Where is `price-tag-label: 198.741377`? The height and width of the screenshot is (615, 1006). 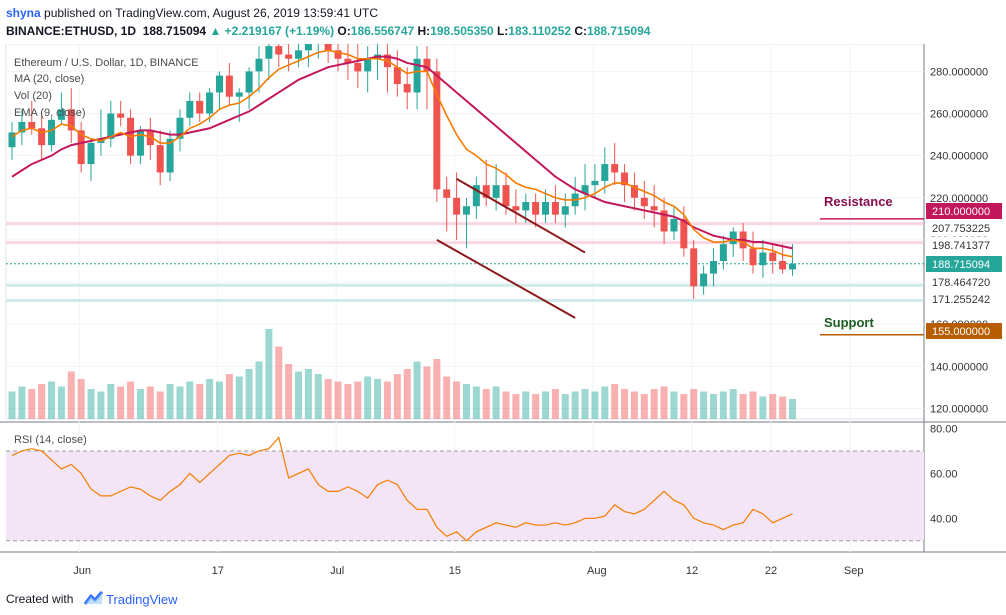 price-tag-label: 198.741377 is located at coordinates (961, 246).